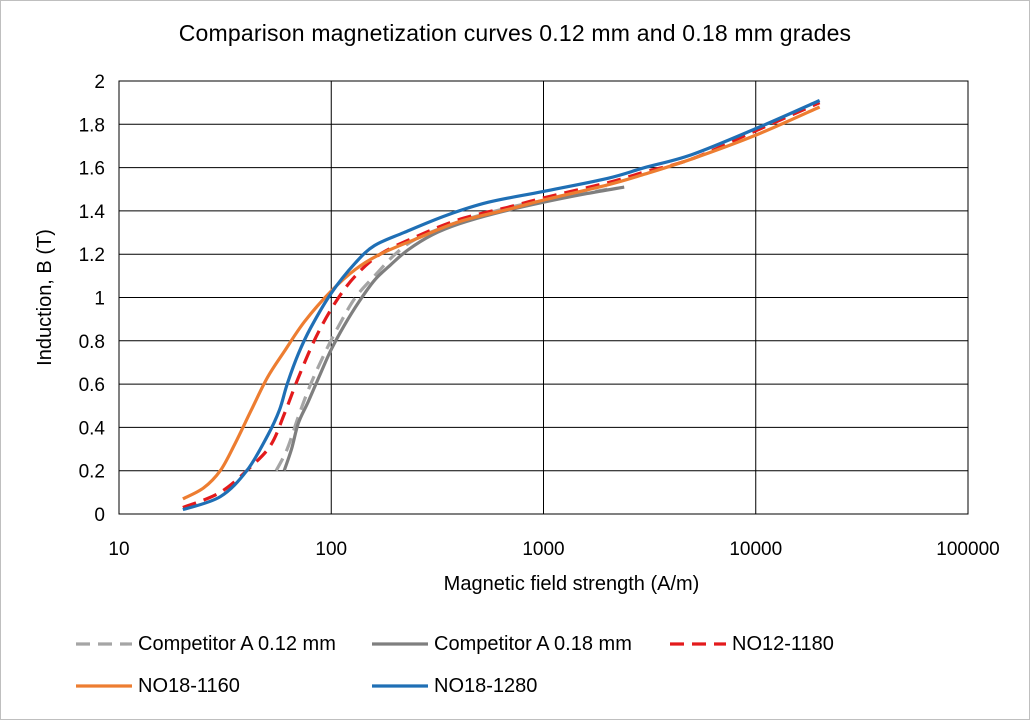 Image resolution: width=1030 pixels, height=720 pixels. I want to click on y-tick-label: 0.8, so click(92, 342).